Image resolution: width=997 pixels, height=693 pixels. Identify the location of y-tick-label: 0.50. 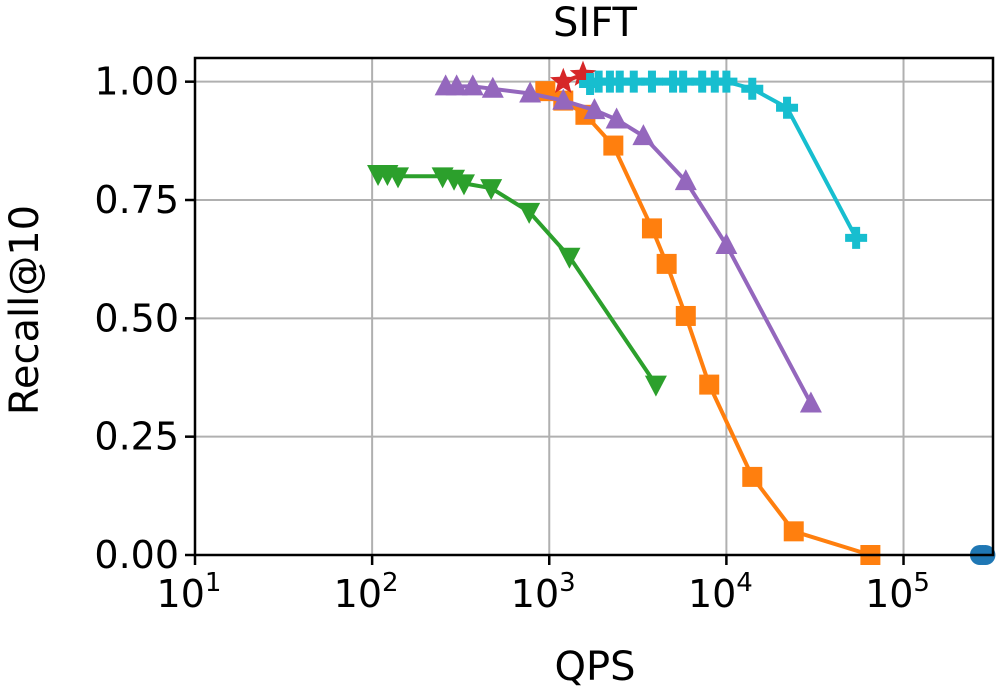
(136, 318).